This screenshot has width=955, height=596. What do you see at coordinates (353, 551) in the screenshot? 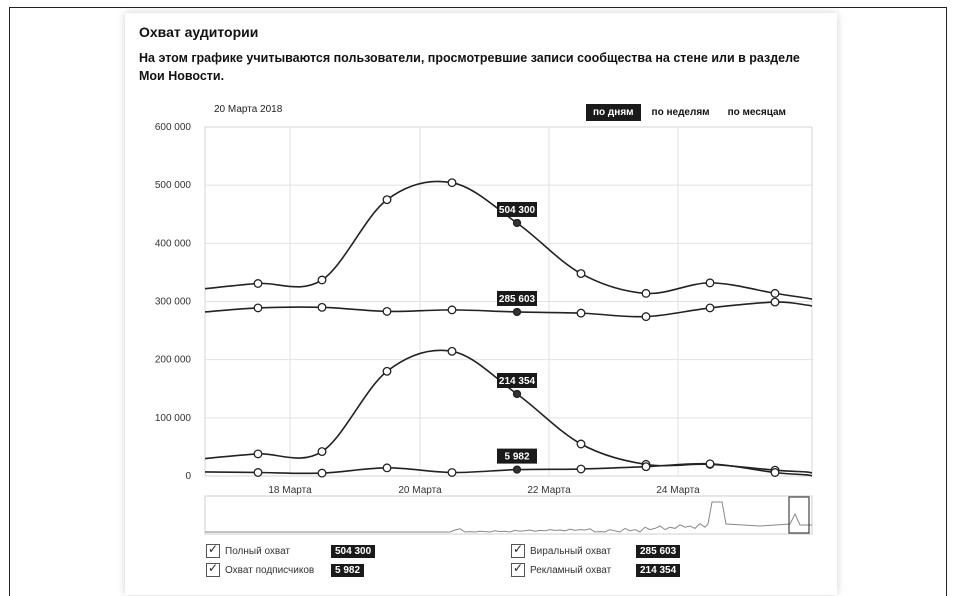
I see `legend-value: 504 300` at bounding box center [353, 551].